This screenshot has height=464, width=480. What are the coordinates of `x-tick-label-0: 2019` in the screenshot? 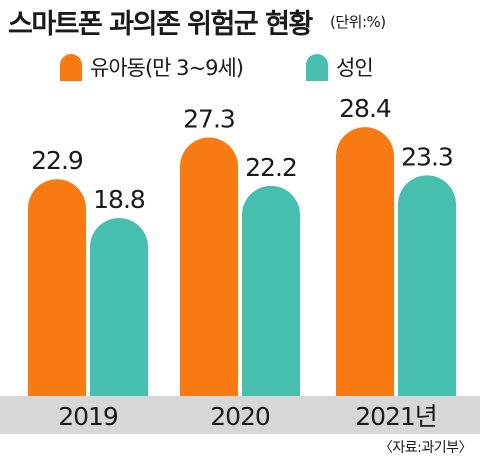 It's located at (88, 416).